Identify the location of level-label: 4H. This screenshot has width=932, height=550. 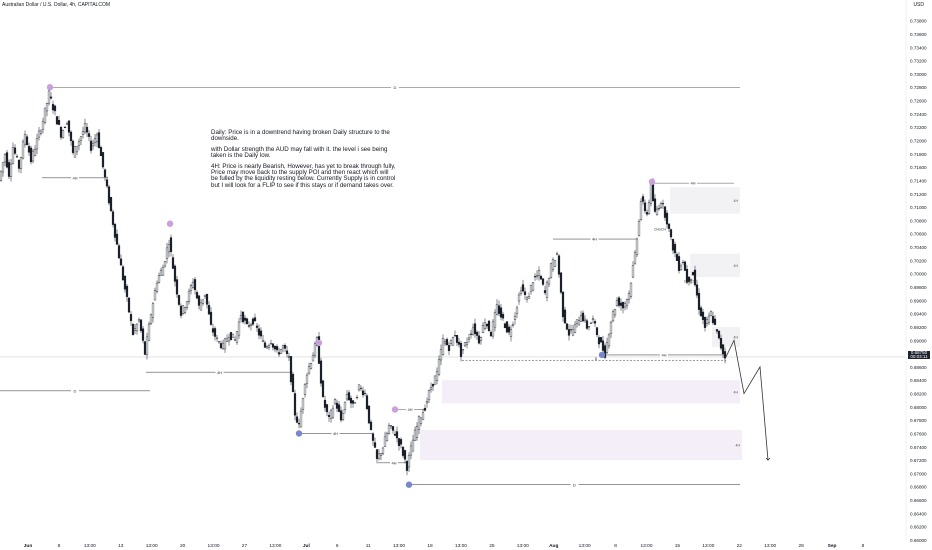
(335, 433).